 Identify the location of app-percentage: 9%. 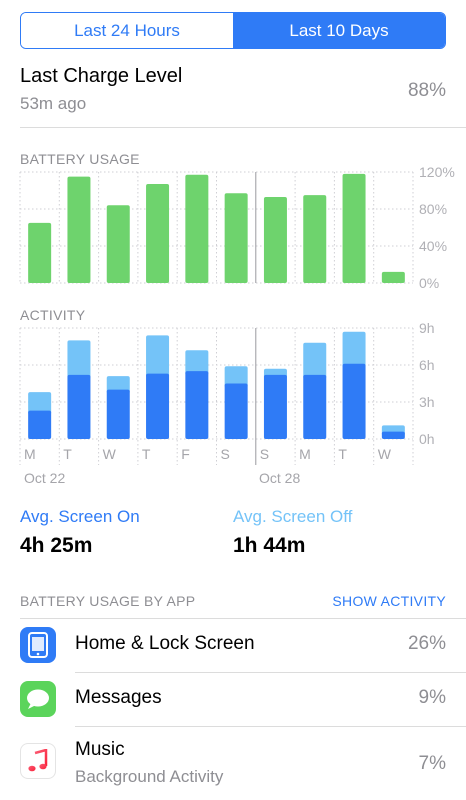
(432, 697).